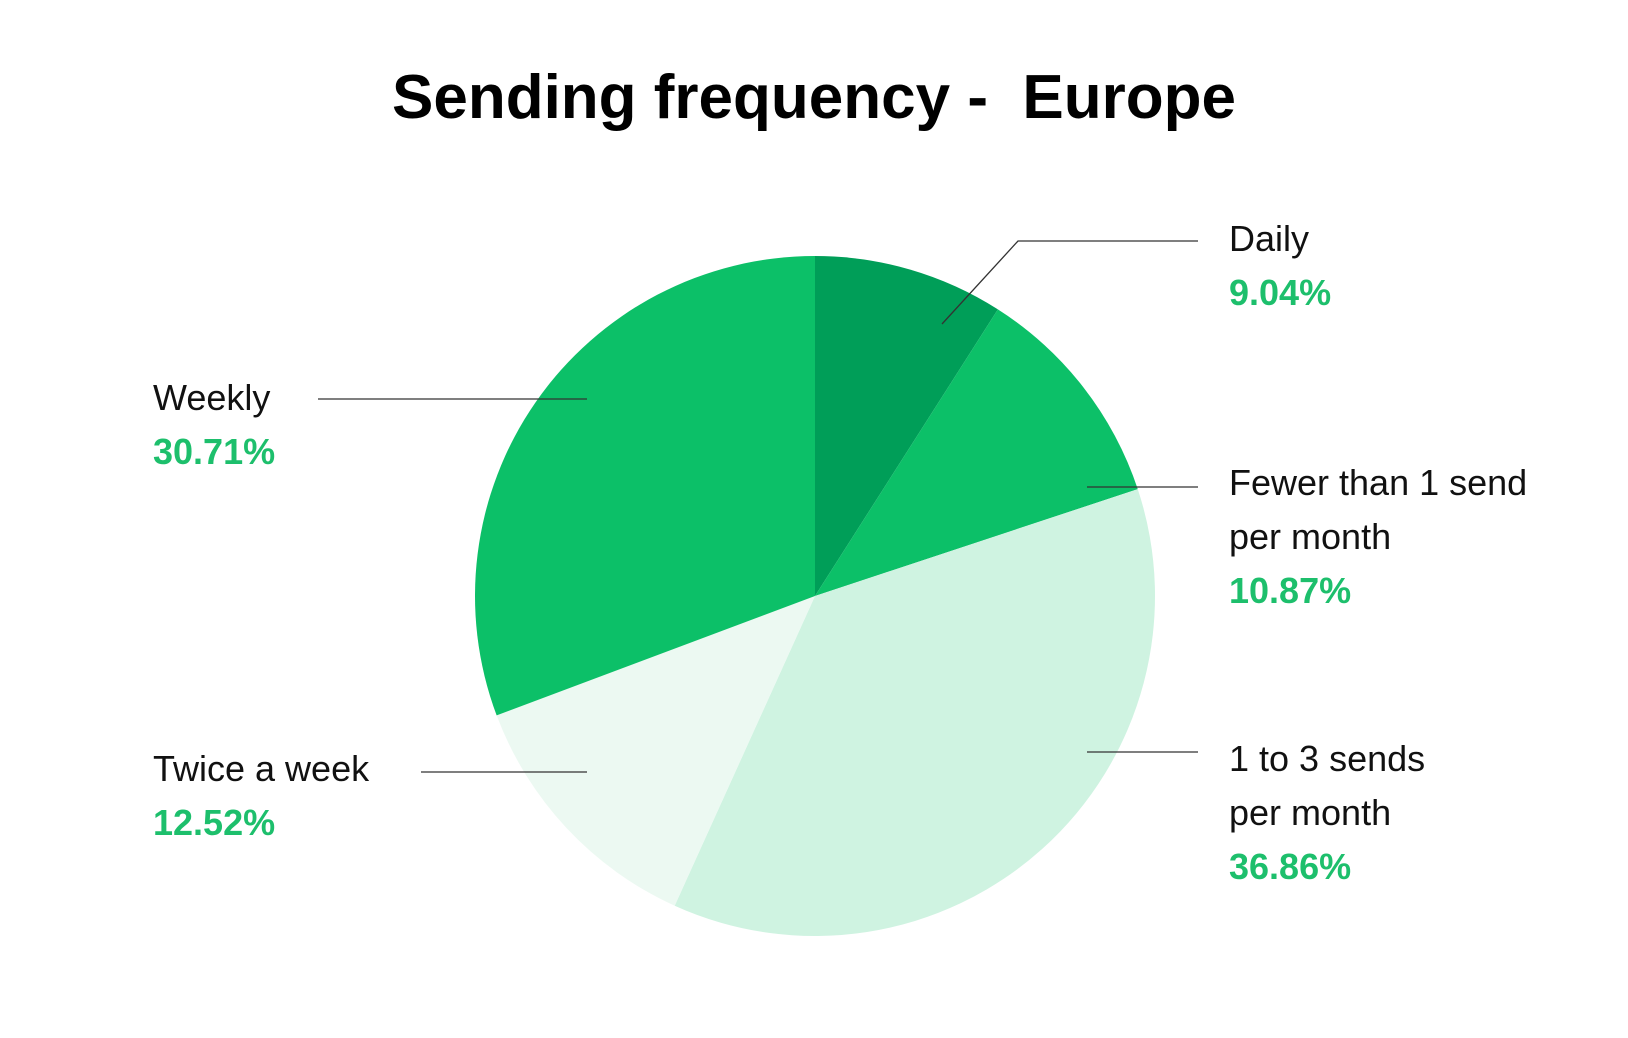 Image resolution: width=1628 pixels, height=1038 pixels. I want to click on value-label: 9.04%, so click(1280, 292).